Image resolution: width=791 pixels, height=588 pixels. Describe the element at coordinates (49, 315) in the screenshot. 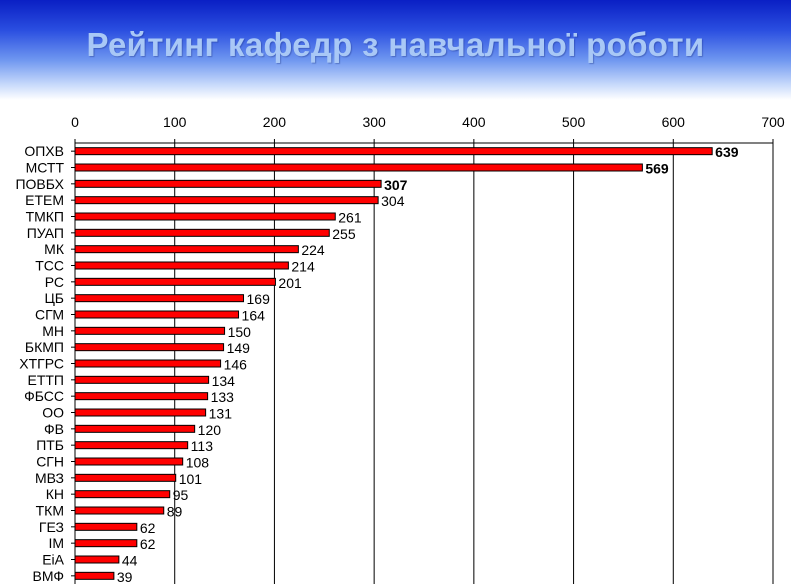

I see `category-label: СГМ` at that location.